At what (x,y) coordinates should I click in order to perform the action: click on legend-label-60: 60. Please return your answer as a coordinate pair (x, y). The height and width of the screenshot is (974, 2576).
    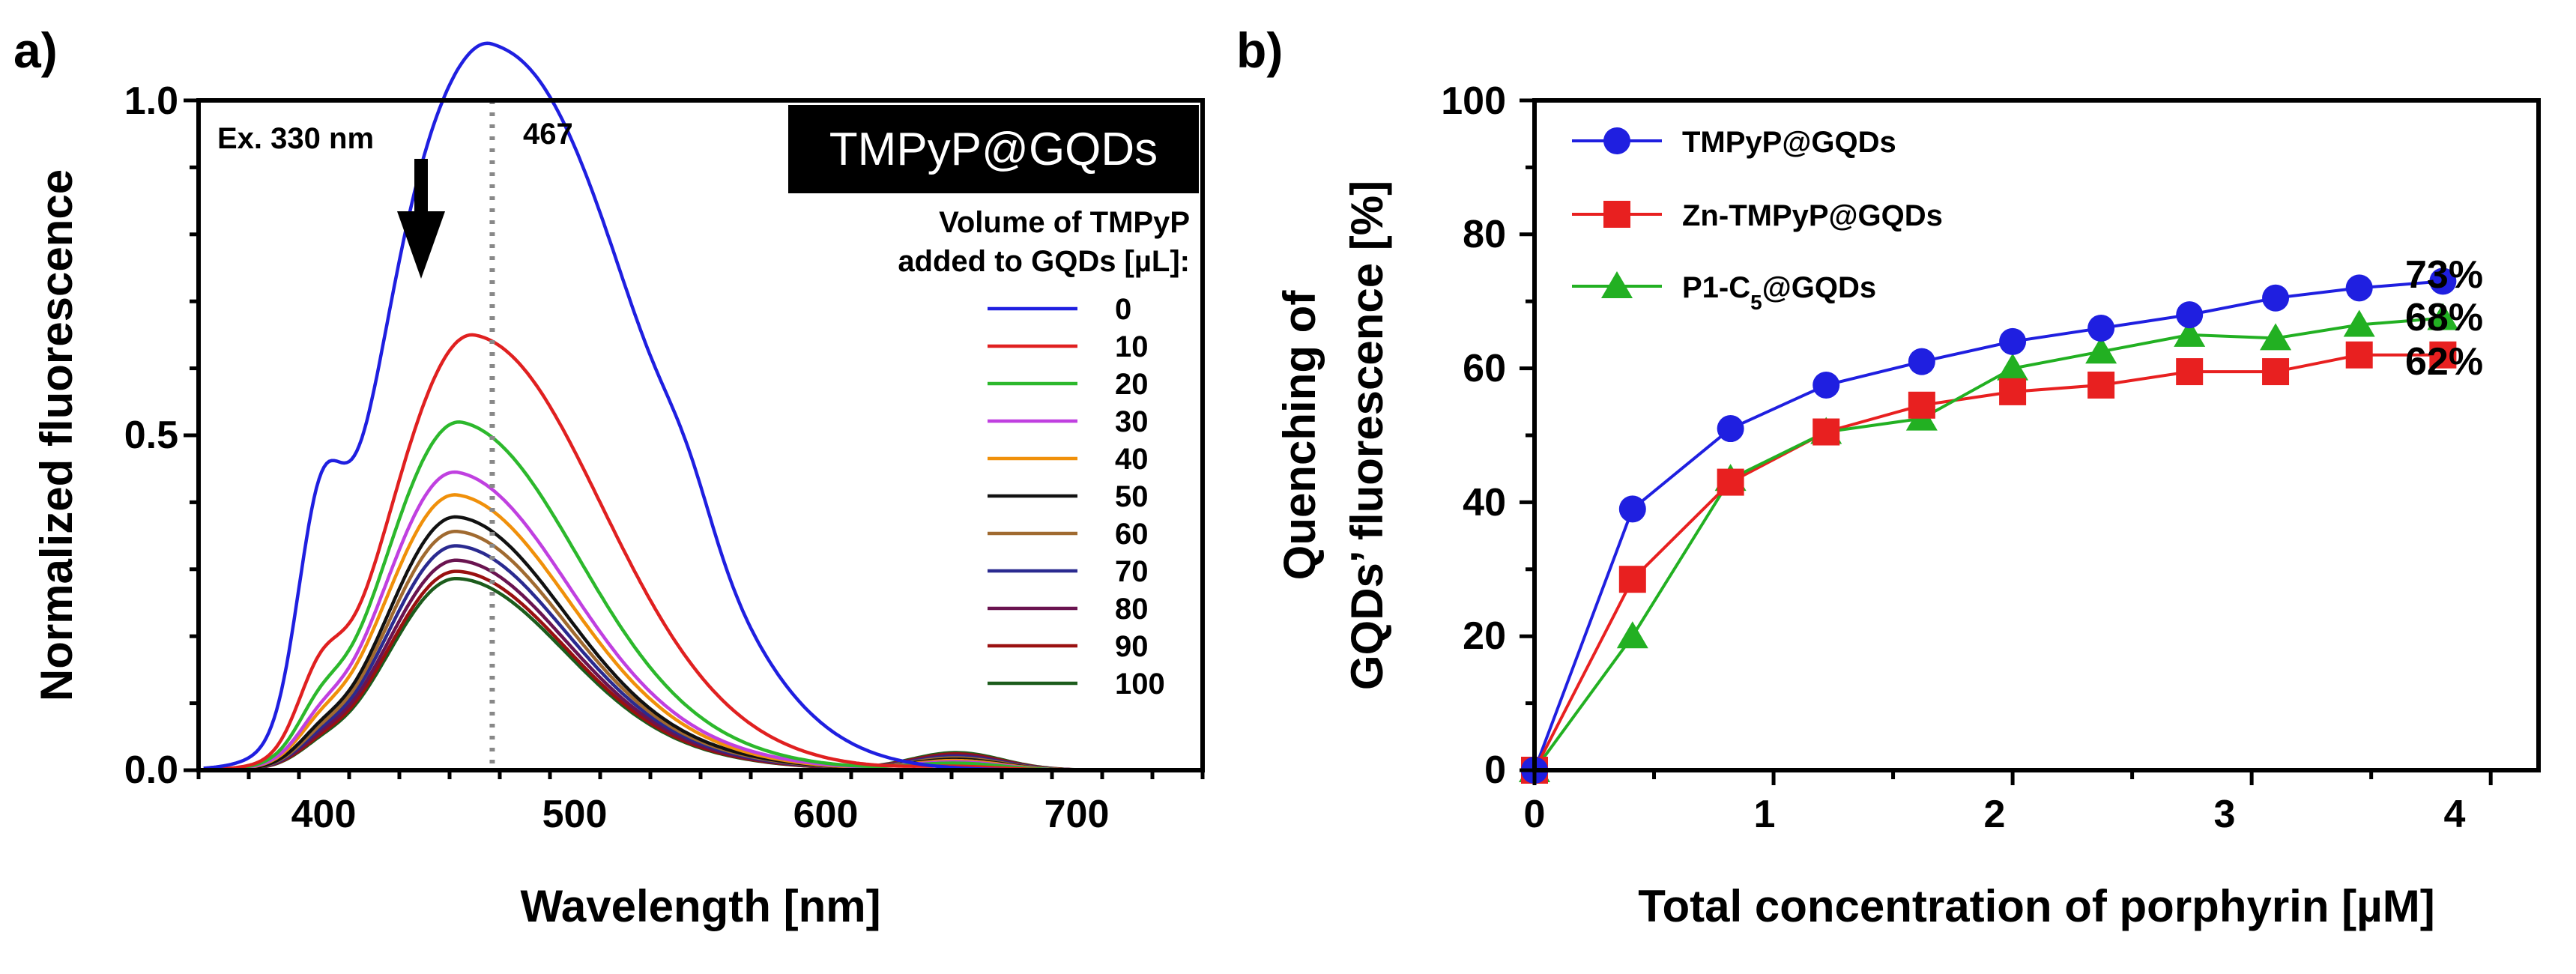
    Looking at the image, I should click on (1132, 534).